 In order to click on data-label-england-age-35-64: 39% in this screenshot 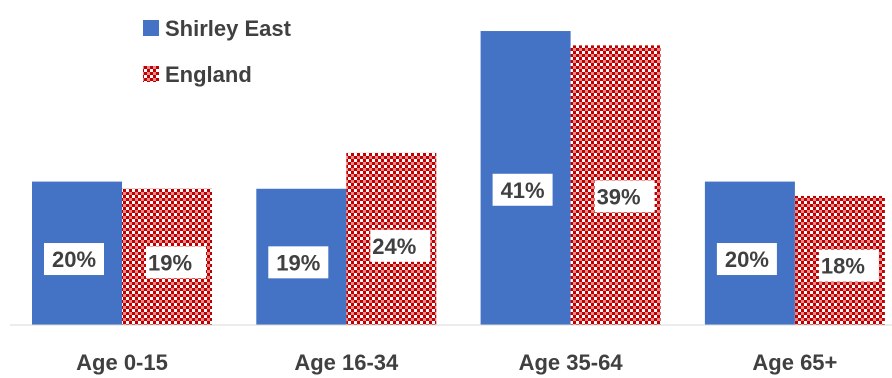, I will do `click(619, 196)`.